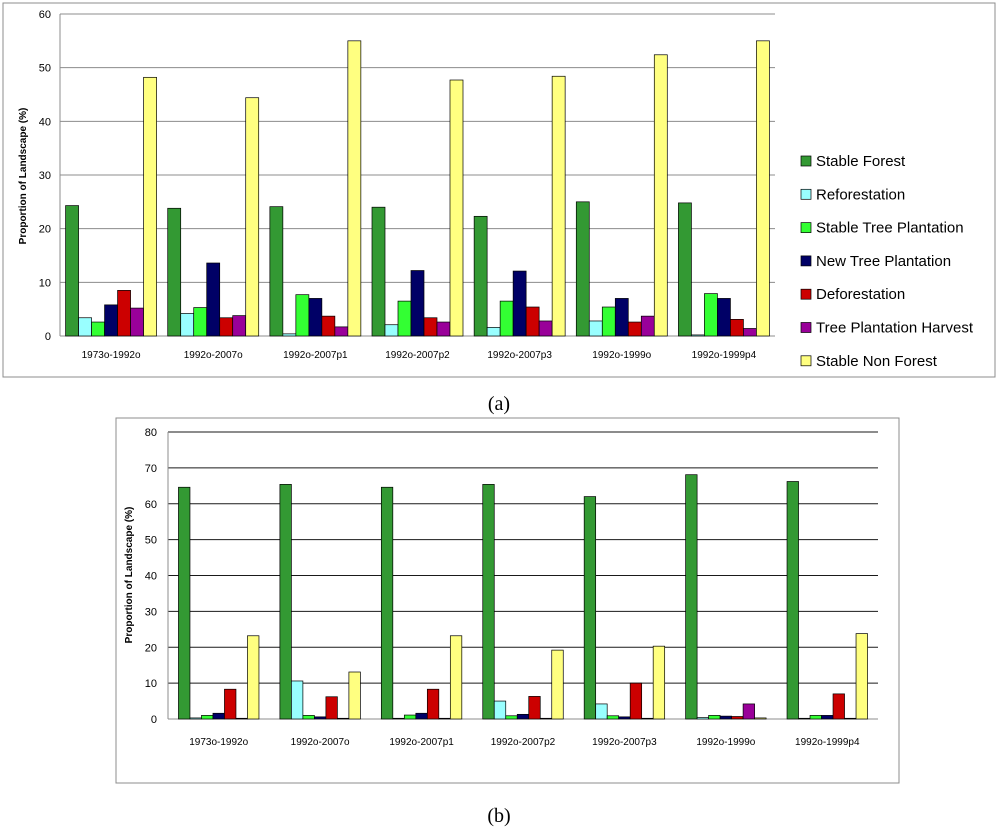  What do you see at coordinates (151, 612) in the screenshot?
I see `y-tick-label: 30` at bounding box center [151, 612].